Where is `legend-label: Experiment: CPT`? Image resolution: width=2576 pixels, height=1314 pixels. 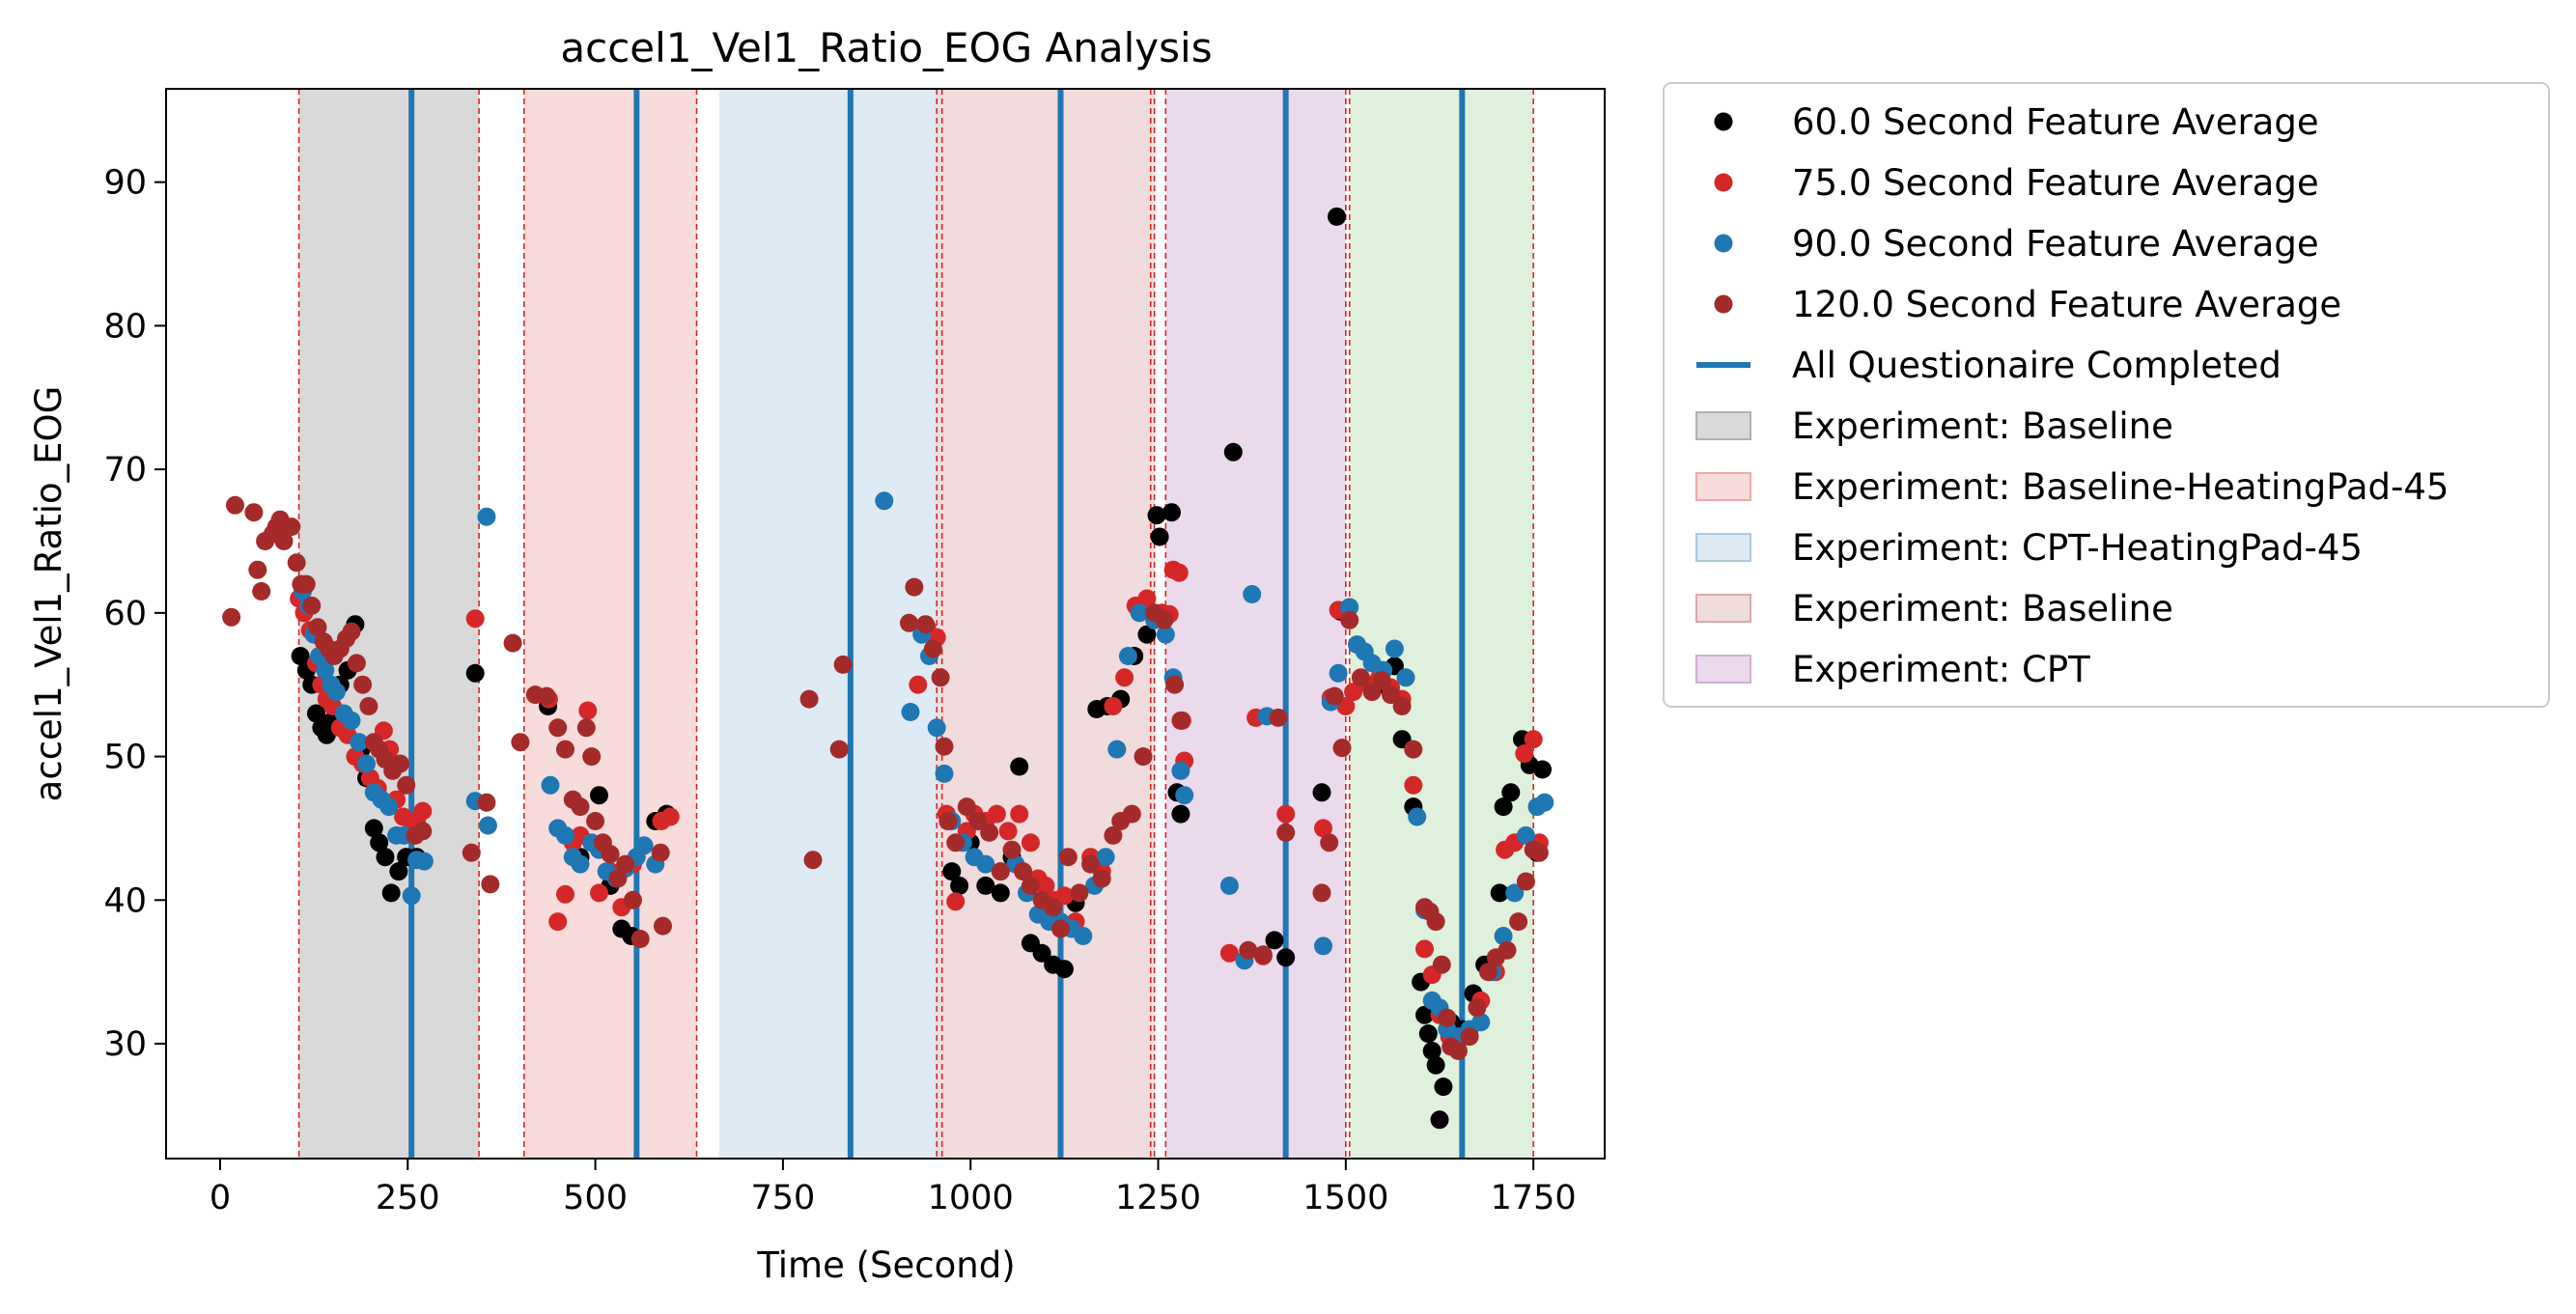 legend-label: Experiment: CPT is located at coordinates (1941, 669).